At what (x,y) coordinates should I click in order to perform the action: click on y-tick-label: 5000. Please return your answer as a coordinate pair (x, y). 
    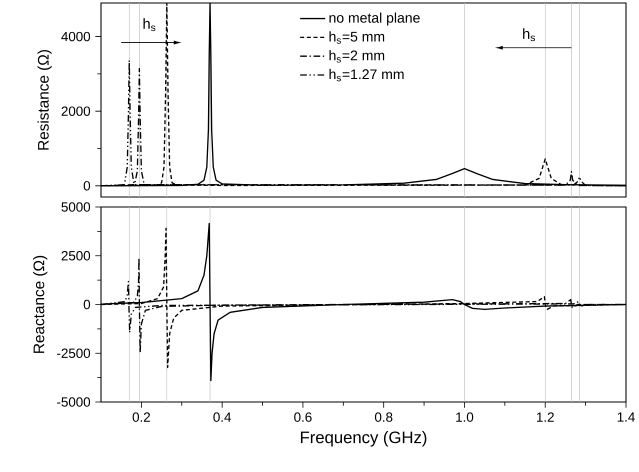
    Looking at the image, I should click on (75, 207).